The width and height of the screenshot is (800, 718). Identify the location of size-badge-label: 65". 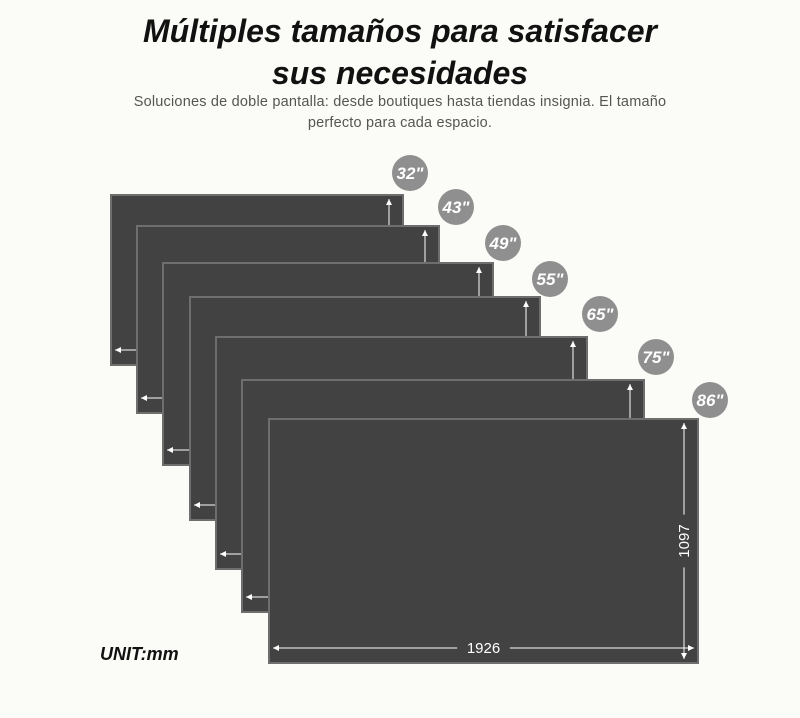
(601, 314).